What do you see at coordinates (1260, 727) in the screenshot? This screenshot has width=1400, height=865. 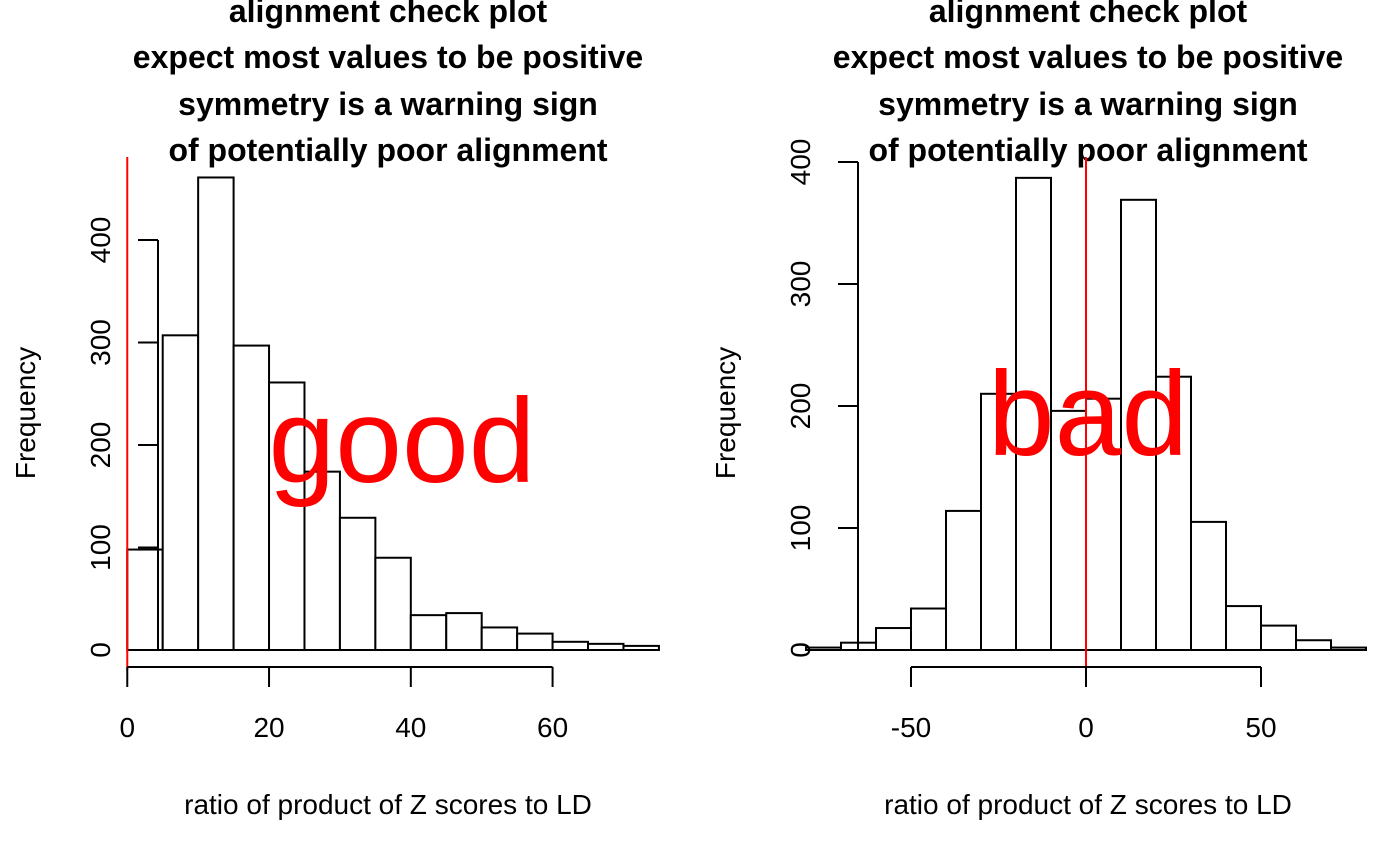 I see `x-tick-label: 50` at bounding box center [1260, 727].